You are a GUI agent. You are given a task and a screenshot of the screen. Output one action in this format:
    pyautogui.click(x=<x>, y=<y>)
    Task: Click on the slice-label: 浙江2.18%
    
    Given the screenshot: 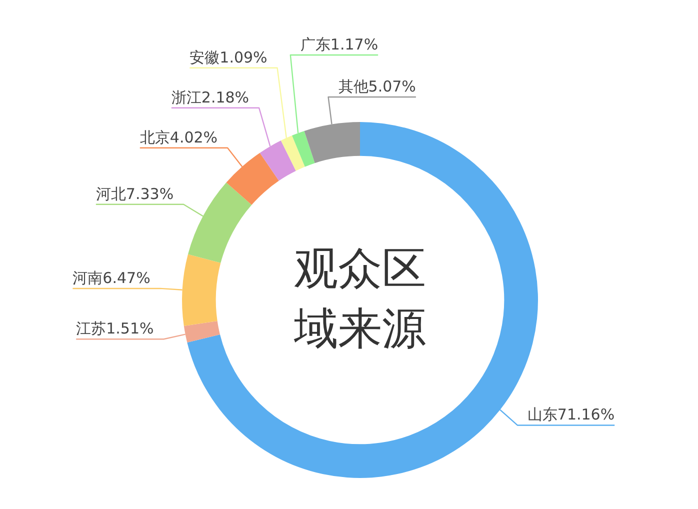 What is the action you would take?
    pyautogui.click(x=210, y=97)
    